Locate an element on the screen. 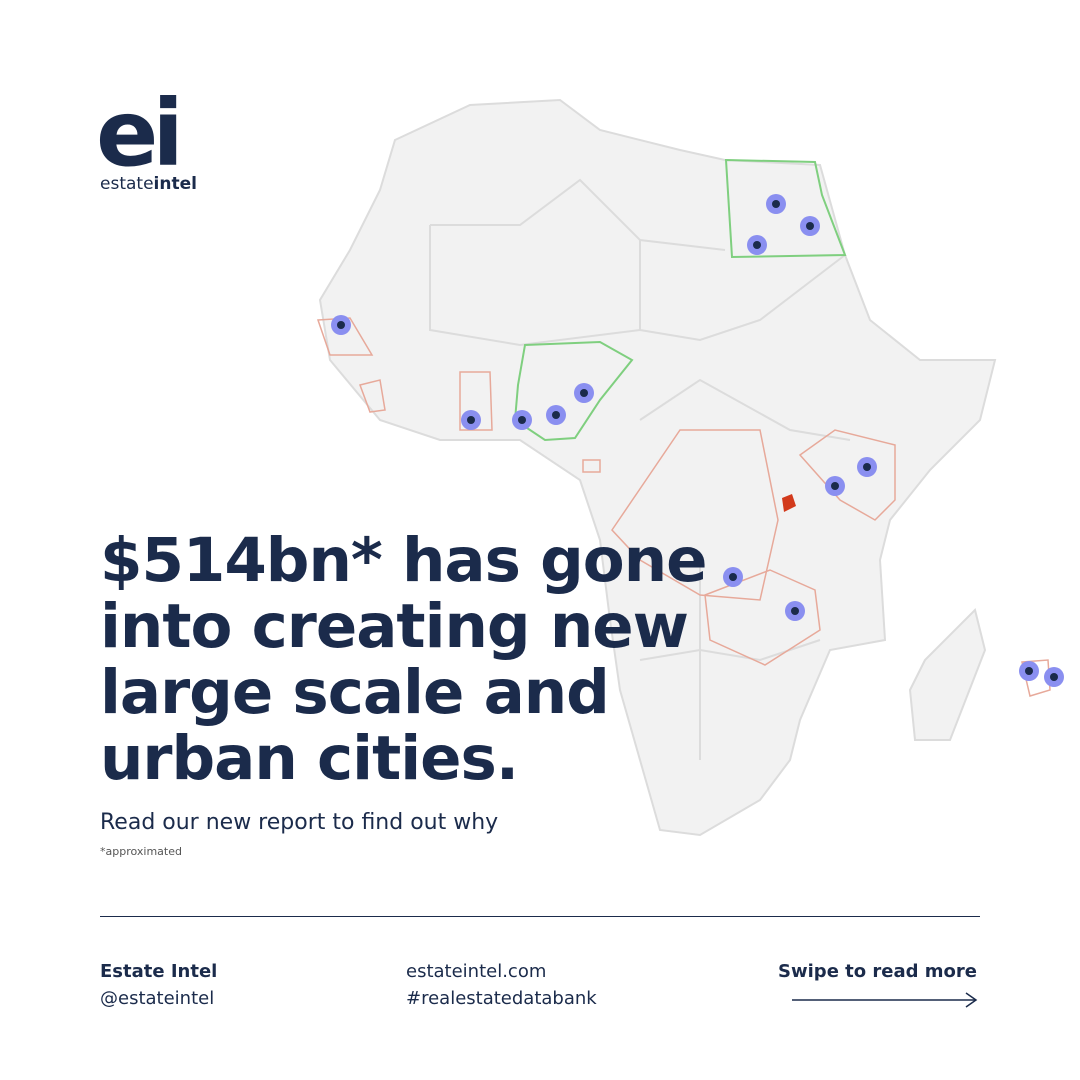  footnote: *approximated is located at coordinates (141, 851).